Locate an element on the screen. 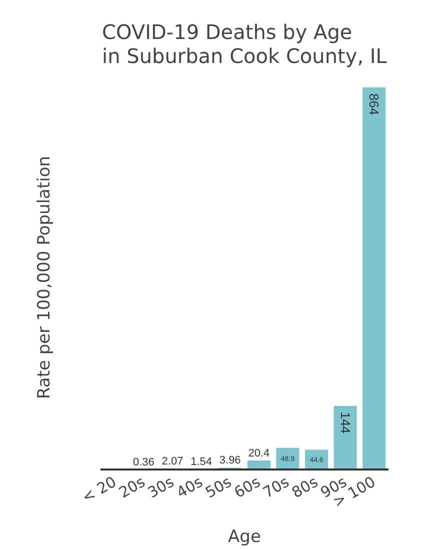  x-axis-title: Age is located at coordinates (244, 536).